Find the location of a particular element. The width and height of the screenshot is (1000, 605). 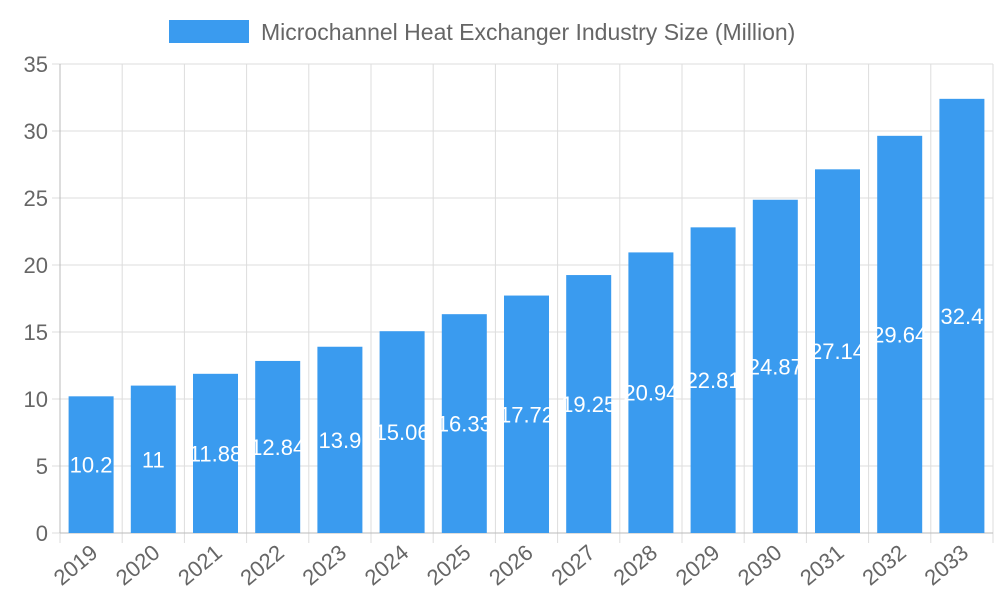

x-tick-label: 2021 is located at coordinates (200, 565).